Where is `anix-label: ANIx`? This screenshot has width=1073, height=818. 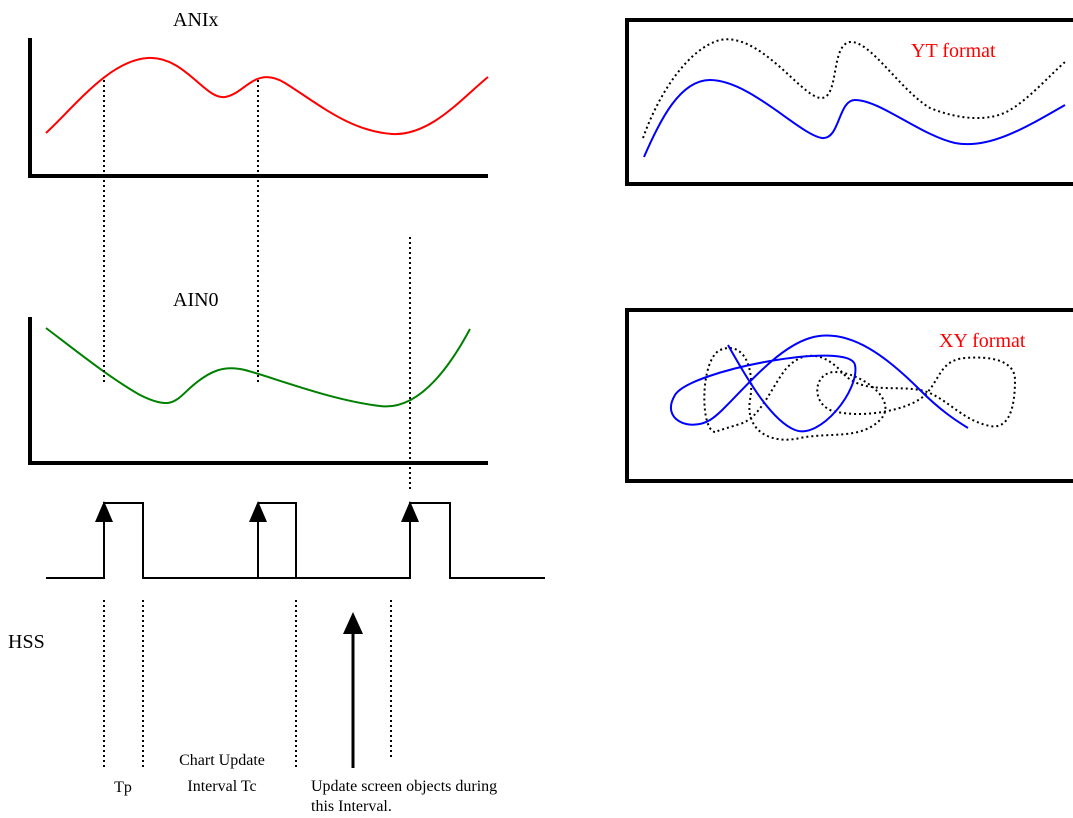
anix-label: ANIx is located at coordinates (196, 20).